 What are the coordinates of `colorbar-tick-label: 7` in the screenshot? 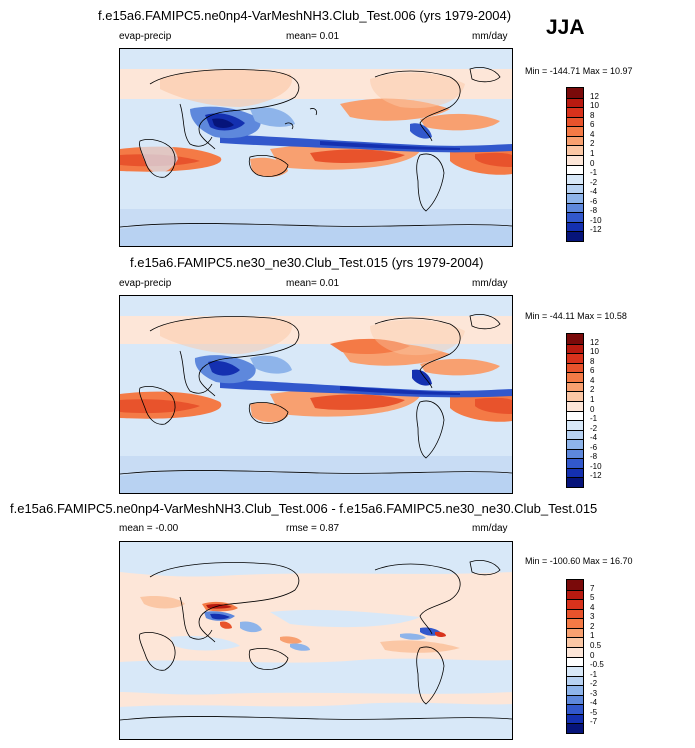 It's located at (592, 588).